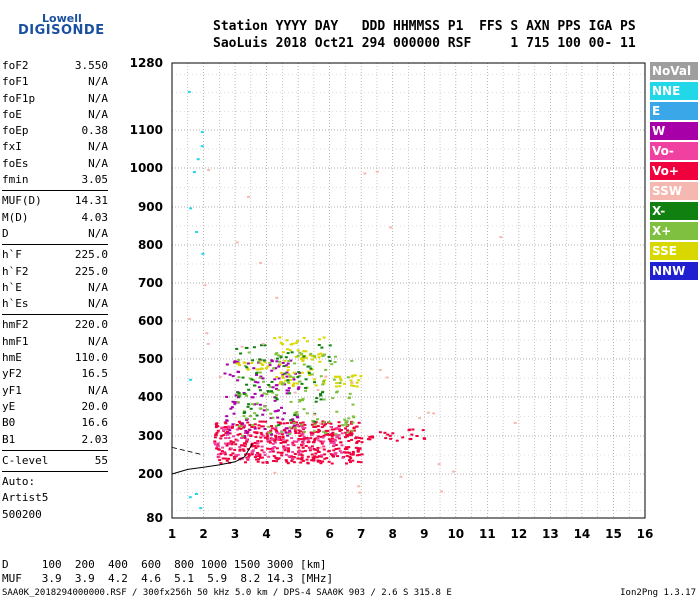 The width and height of the screenshot is (700, 600). Describe the element at coordinates (150, 397) in the screenshot. I see `y-tick-label: 400` at that location.